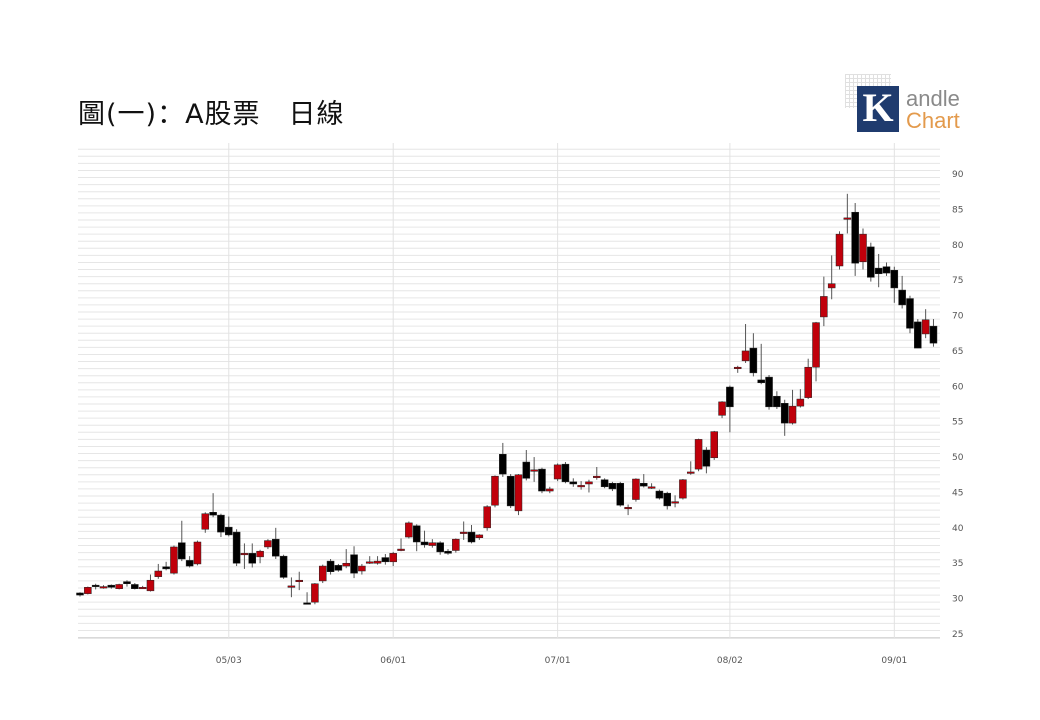  I want to click on logo-k-letter: K, so click(878, 107).